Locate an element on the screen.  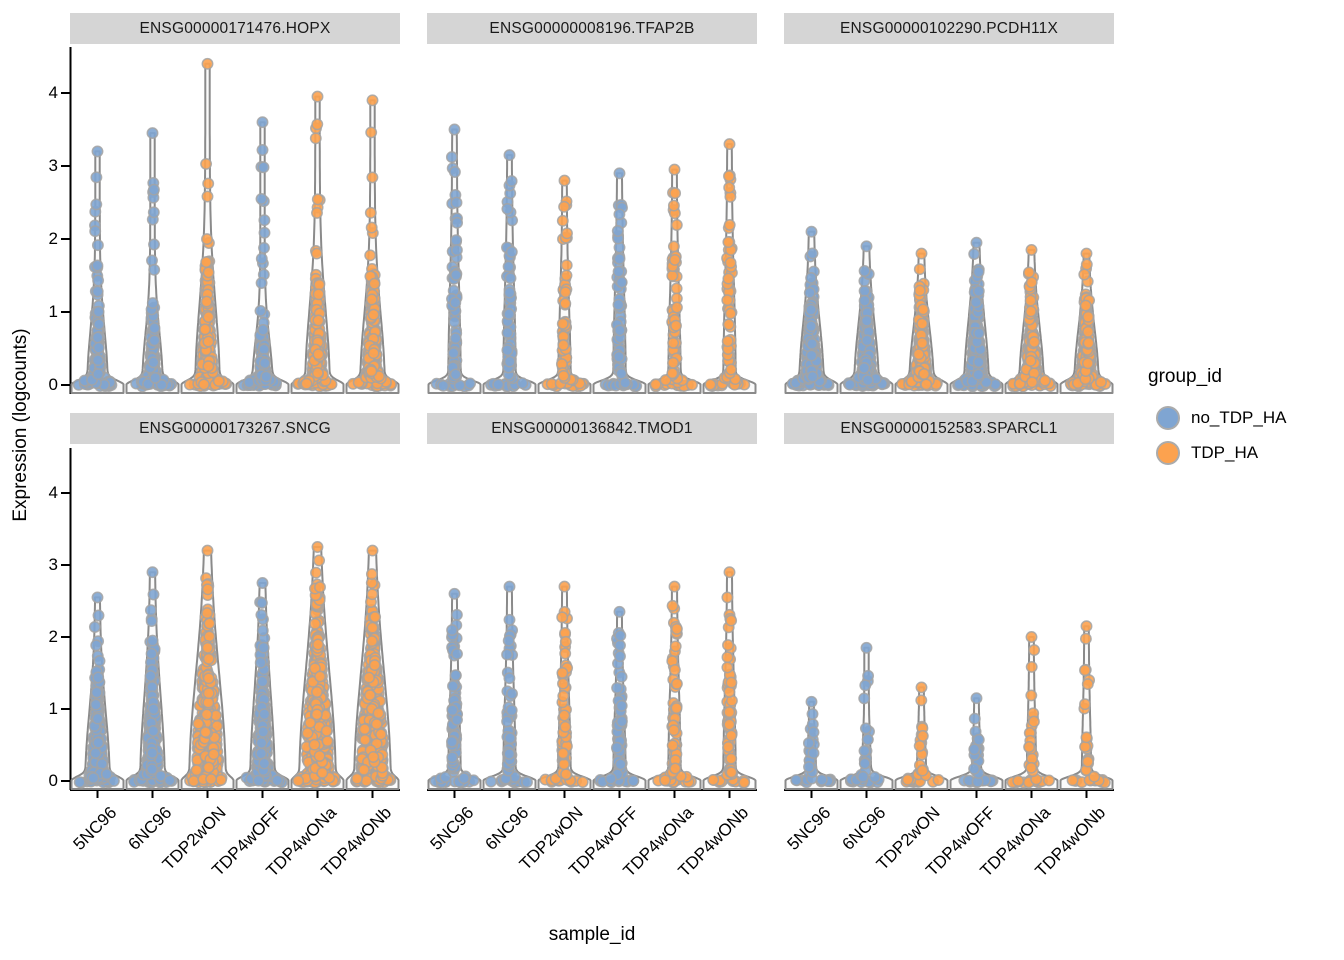
facet-strip: ENSG00000171476.HOPX is located at coordinates (235, 28).